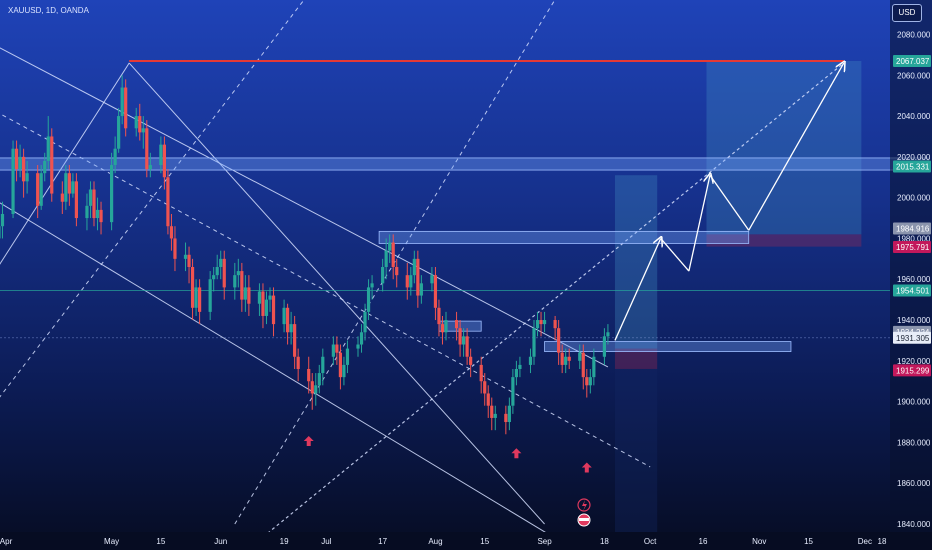 The image size is (932, 550). What do you see at coordinates (912, 337) in the screenshot?
I see `price-tag: 1931.305` at bounding box center [912, 337].